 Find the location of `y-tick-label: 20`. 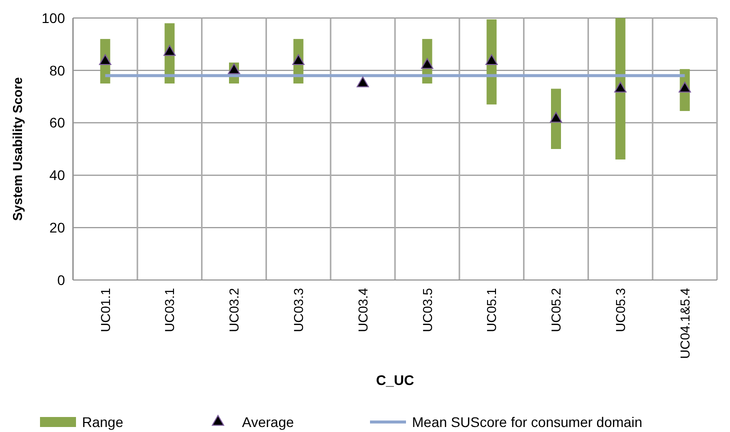

y-tick-label: 20 is located at coordinates (57, 228).